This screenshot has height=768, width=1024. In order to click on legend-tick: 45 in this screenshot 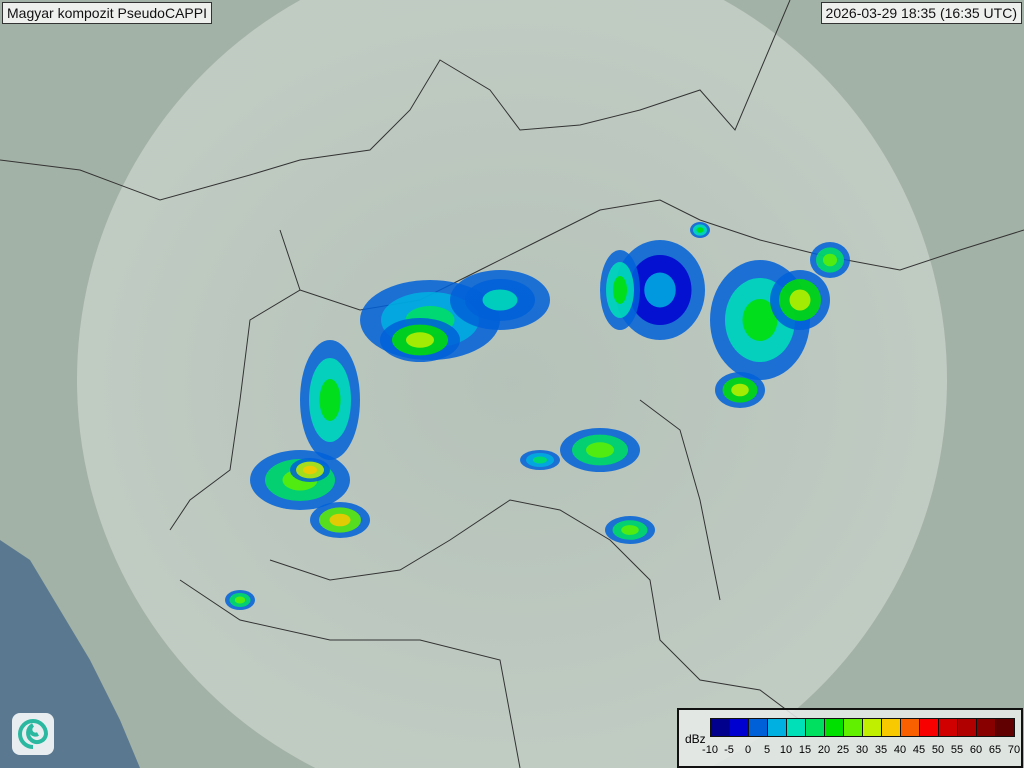, I will do `click(919, 750)`.